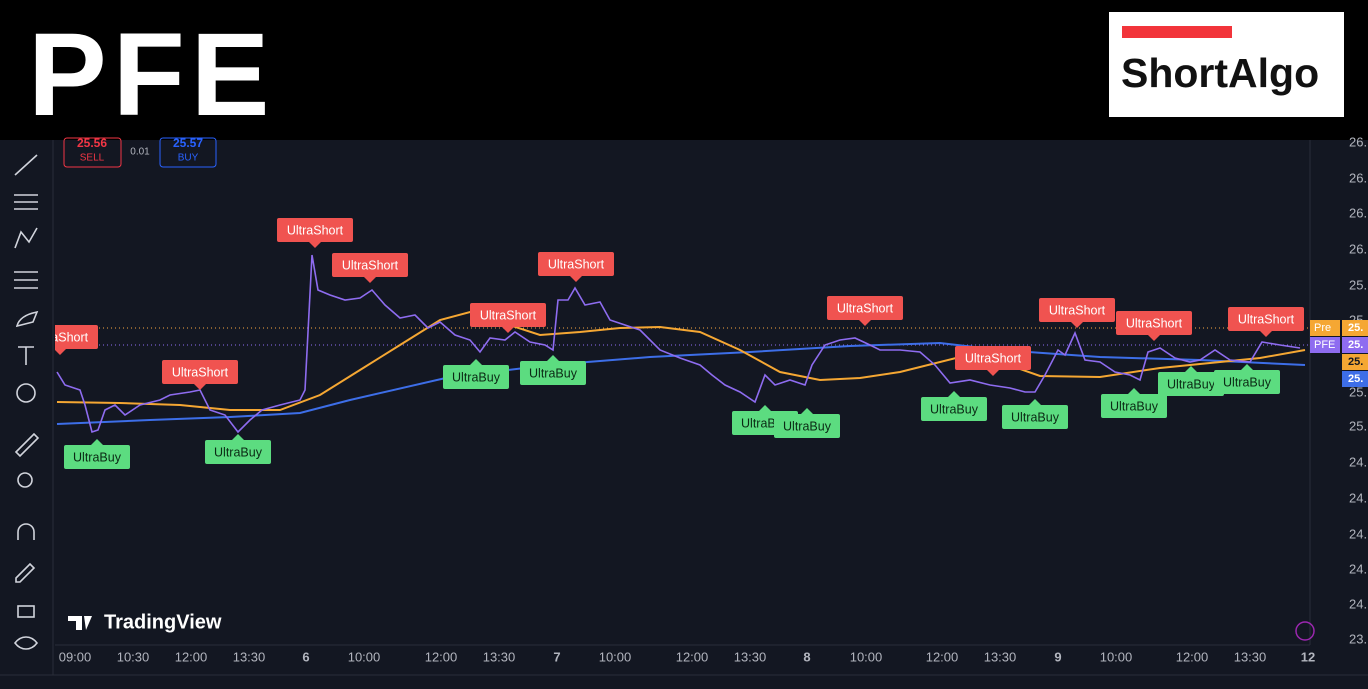 The height and width of the screenshot is (689, 1368). What do you see at coordinates (188, 143) in the screenshot?
I see `buy-price: 25.57` at bounding box center [188, 143].